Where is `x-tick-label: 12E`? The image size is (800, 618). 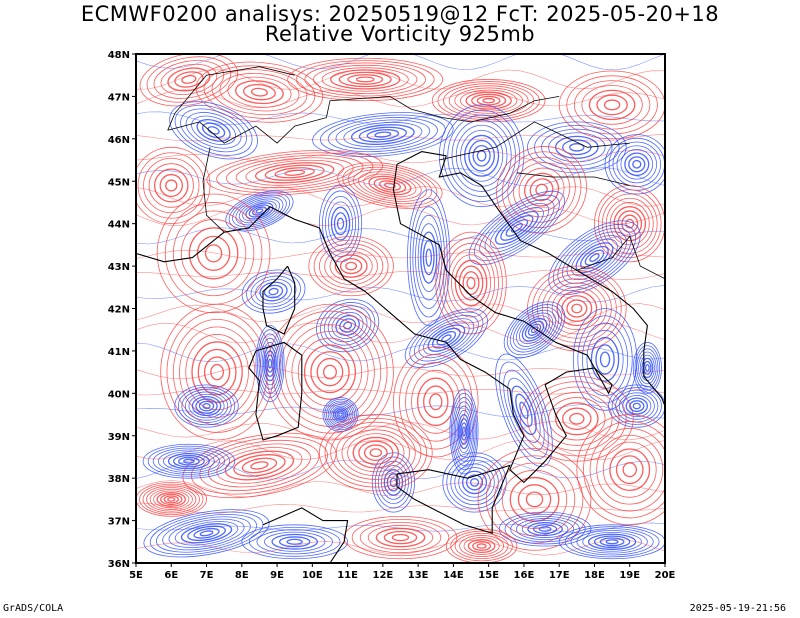
x-tick-label: 12E is located at coordinates (382, 575).